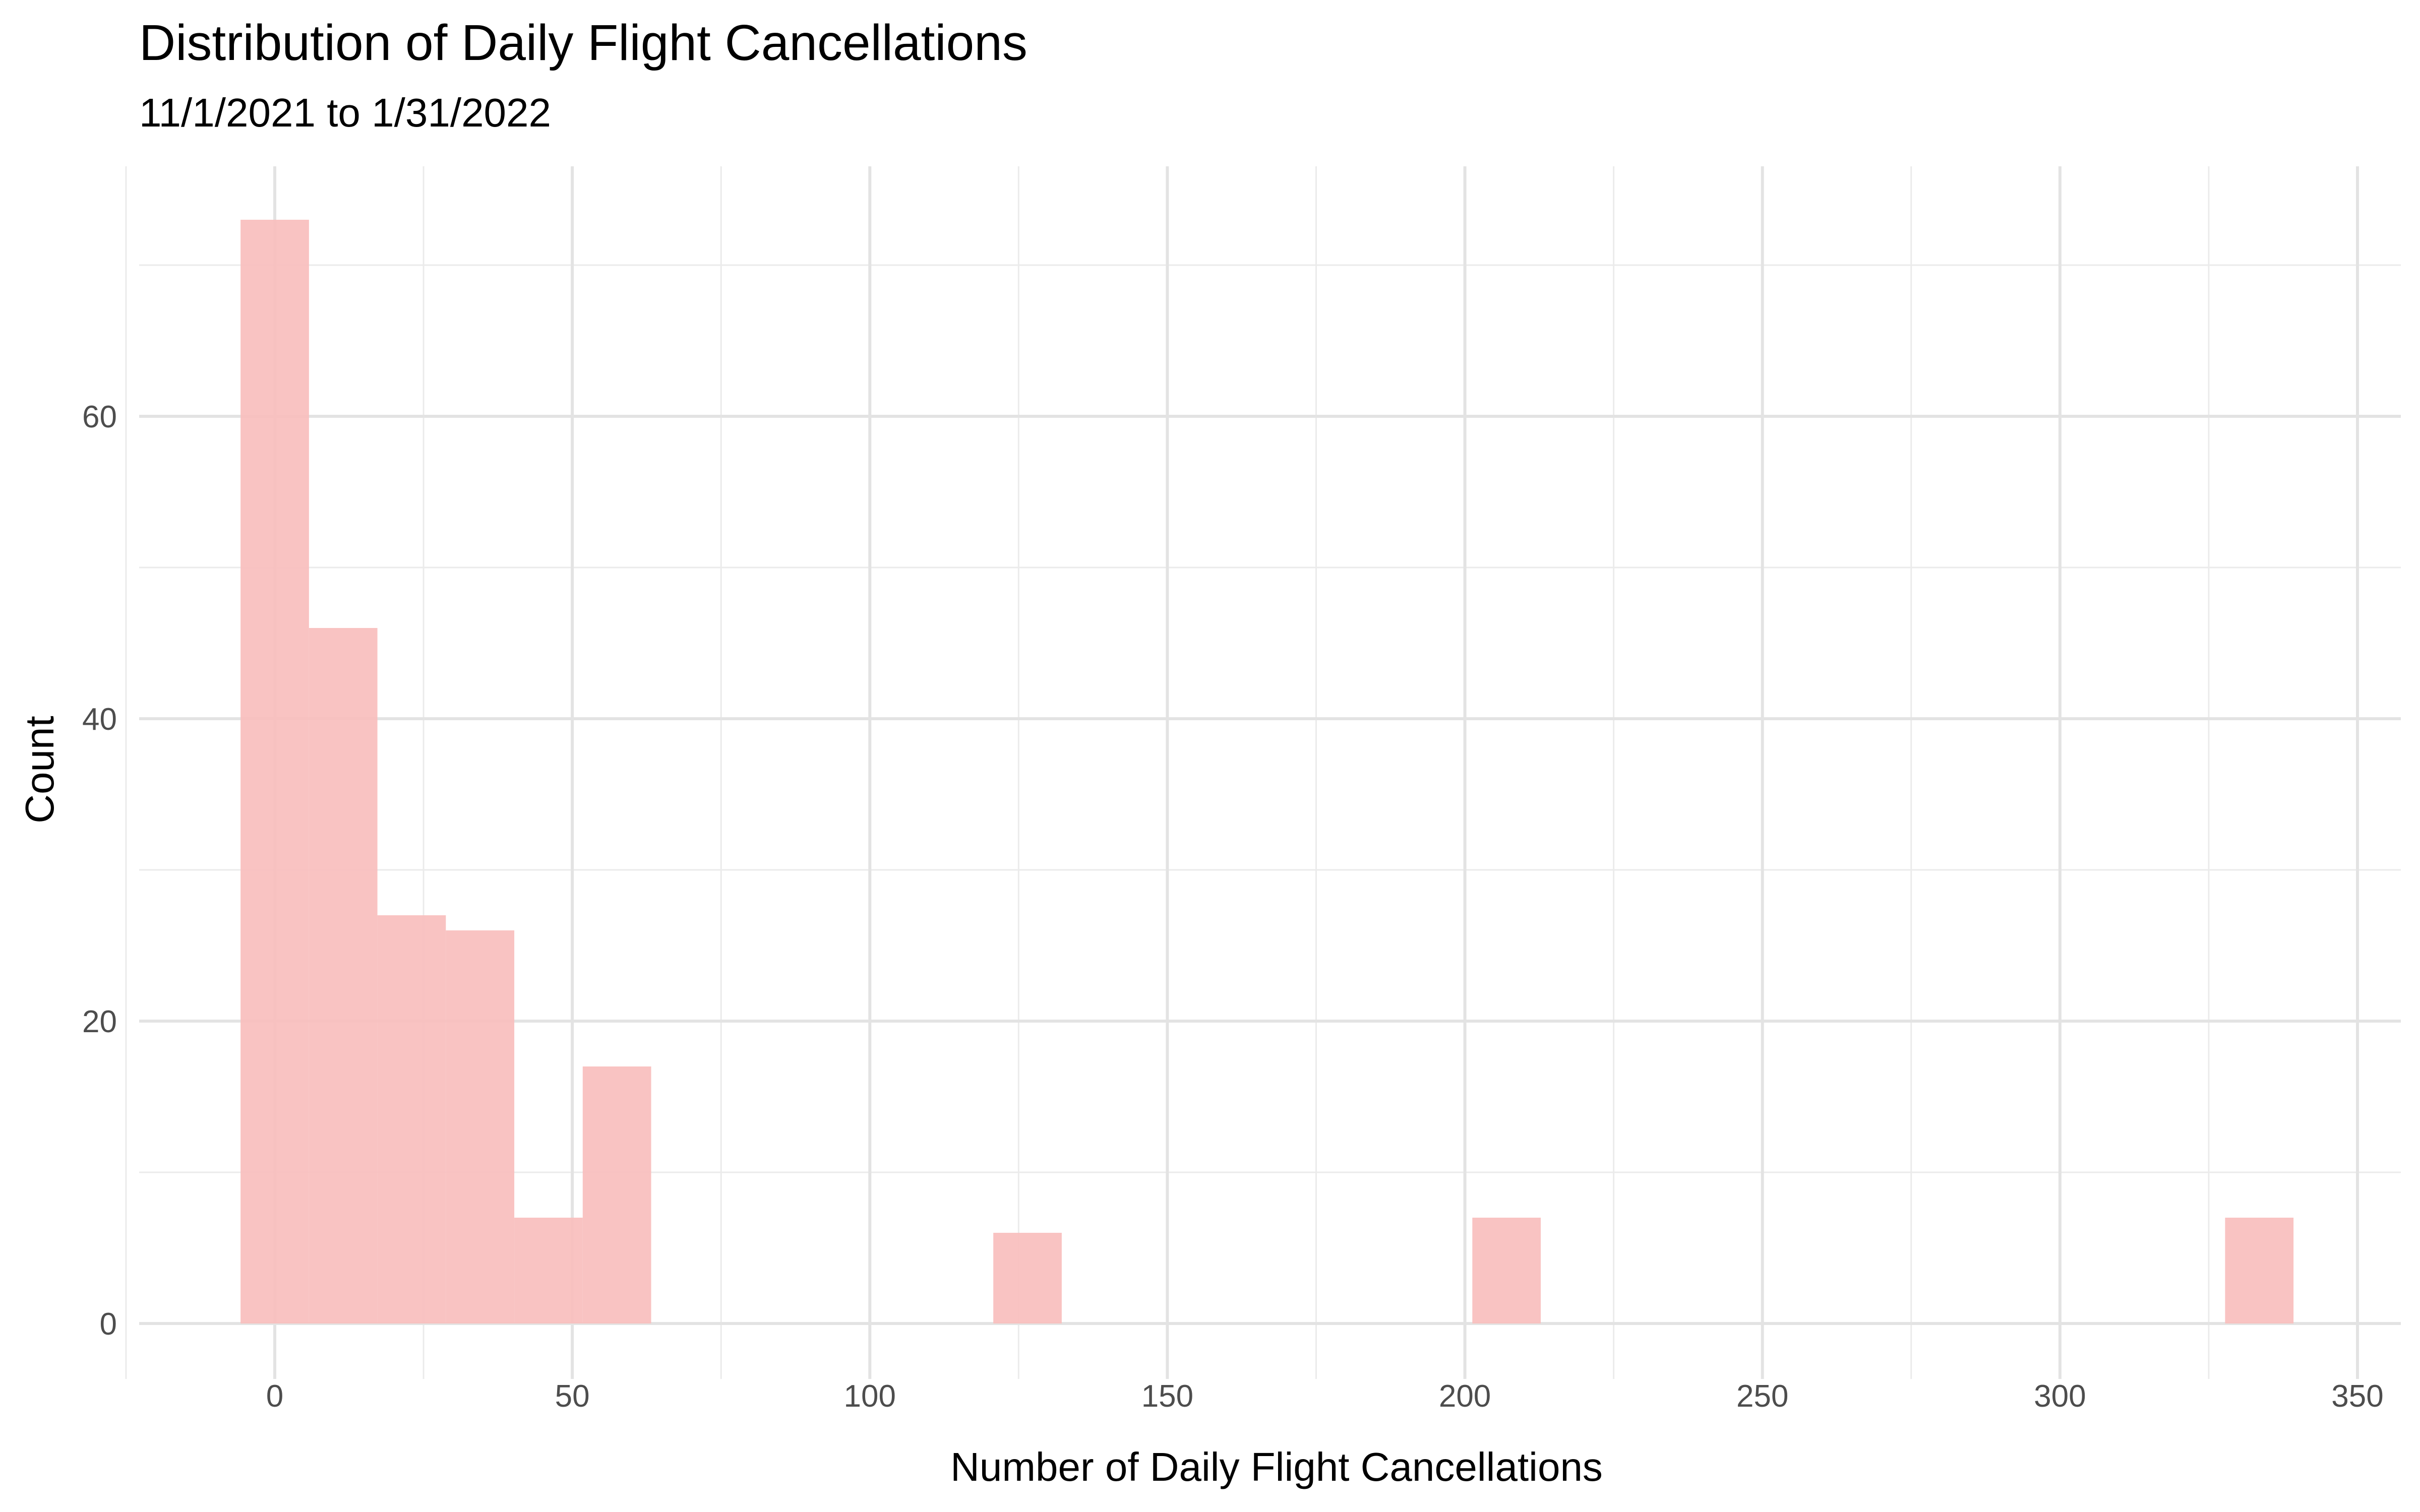 The height and width of the screenshot is (1512, 2420). I want to click on x-tick-label: 350, so click(2357, 1396).